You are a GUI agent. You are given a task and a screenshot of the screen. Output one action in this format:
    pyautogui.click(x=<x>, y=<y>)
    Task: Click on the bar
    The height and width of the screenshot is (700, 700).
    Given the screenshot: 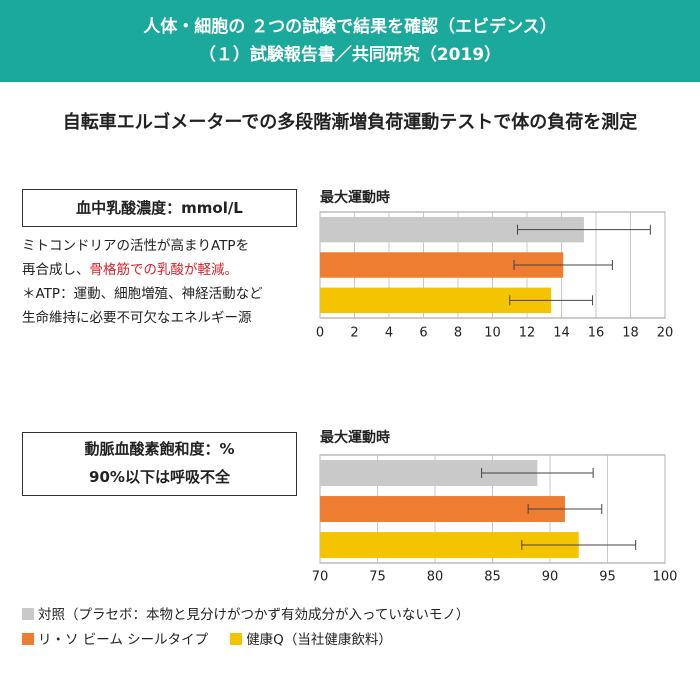 What is the action you would take?
    pyautogui.click(x=442, y=509)
    